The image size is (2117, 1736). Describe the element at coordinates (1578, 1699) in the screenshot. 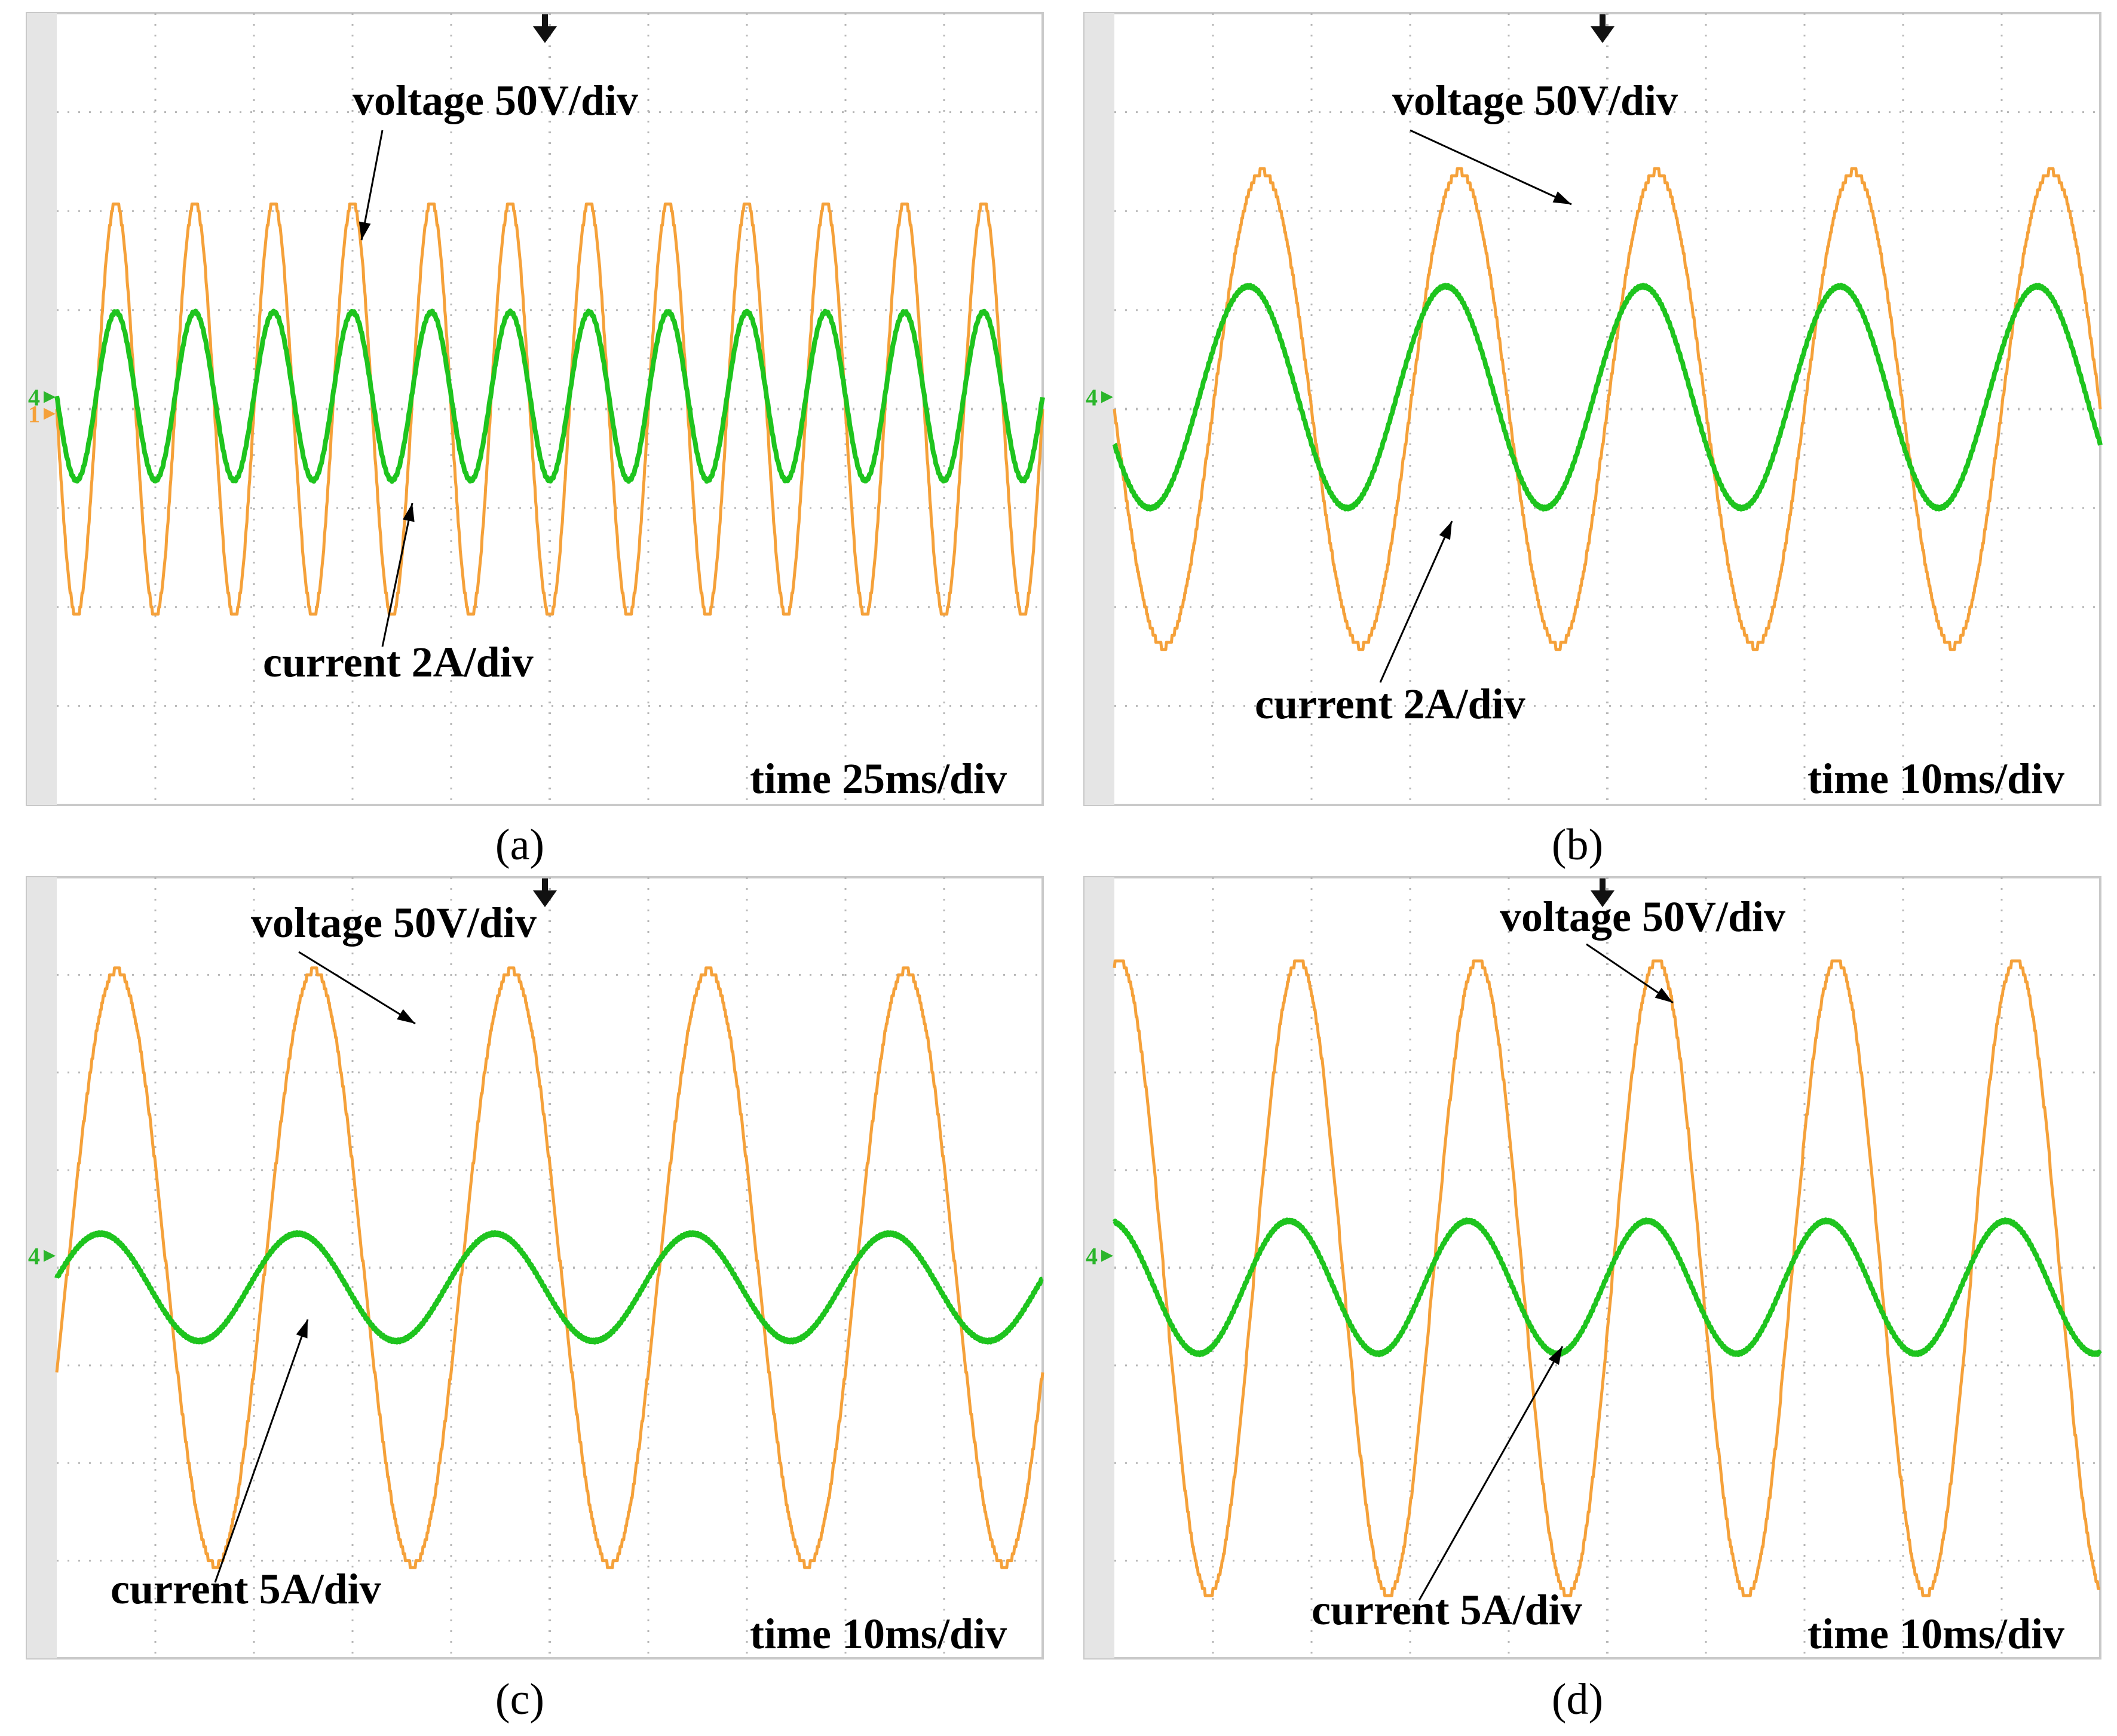

I see `panel-caption: (d)` at that location.